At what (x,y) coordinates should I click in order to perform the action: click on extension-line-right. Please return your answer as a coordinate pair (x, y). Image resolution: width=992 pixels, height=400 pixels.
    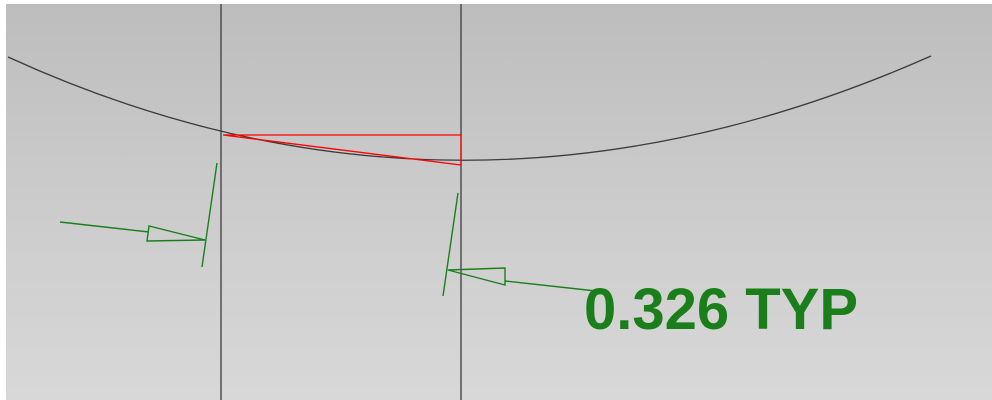
    Looking at the image, I should click on (450, 244).